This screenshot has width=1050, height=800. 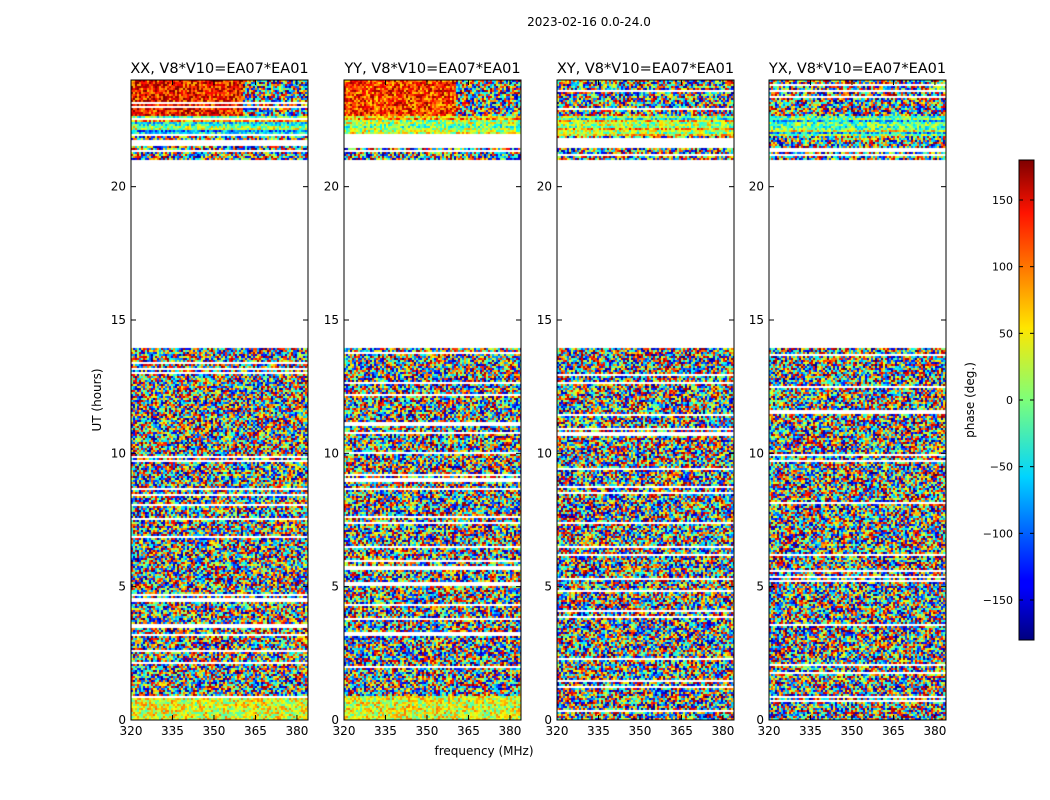 I want to click on colorbar-tick-label: 50, so click(x=1006, y=333).